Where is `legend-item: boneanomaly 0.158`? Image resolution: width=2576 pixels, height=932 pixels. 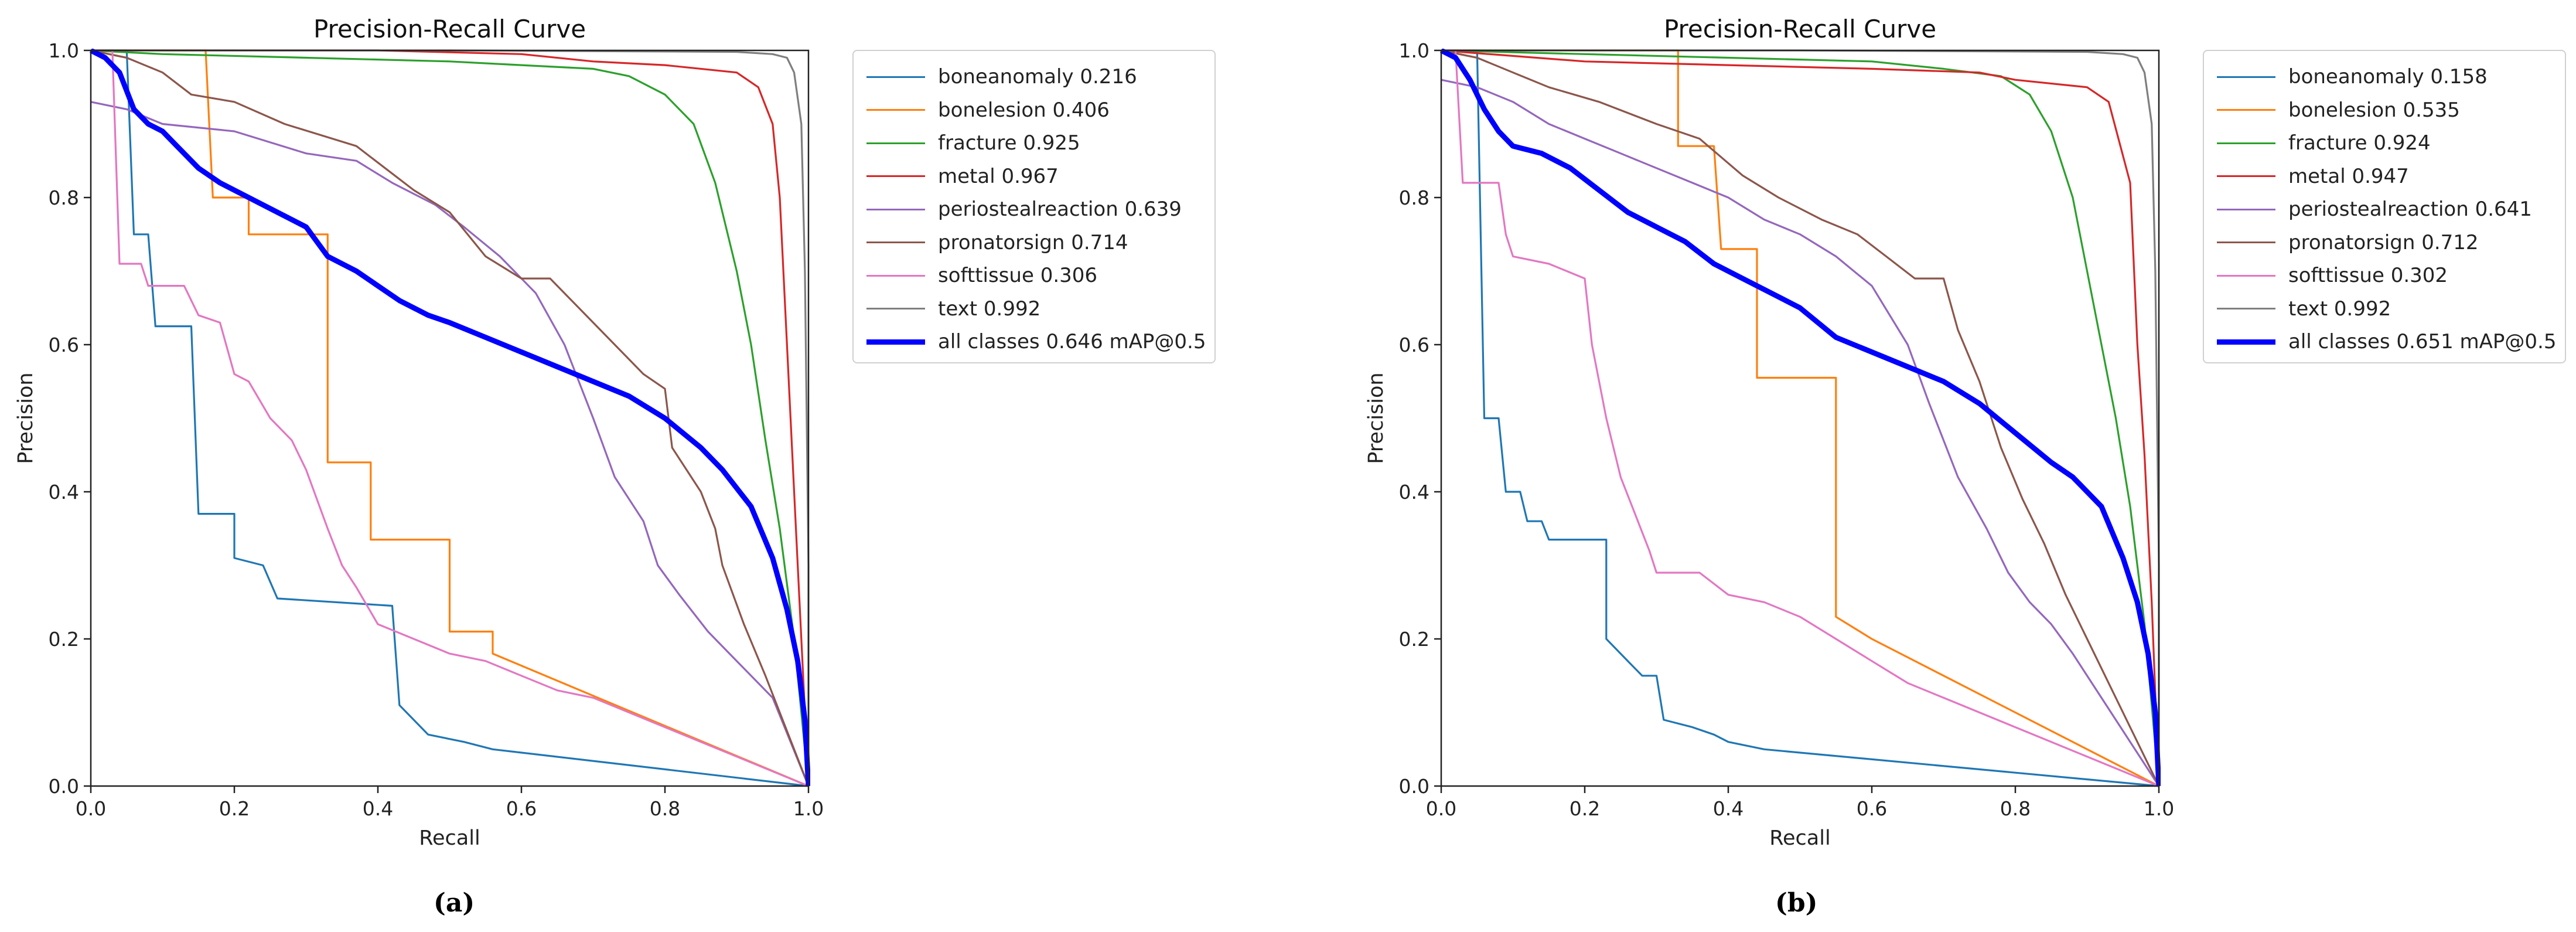
legend-item: boneanomaly 0.158 is located at coordinates (2352, 76).